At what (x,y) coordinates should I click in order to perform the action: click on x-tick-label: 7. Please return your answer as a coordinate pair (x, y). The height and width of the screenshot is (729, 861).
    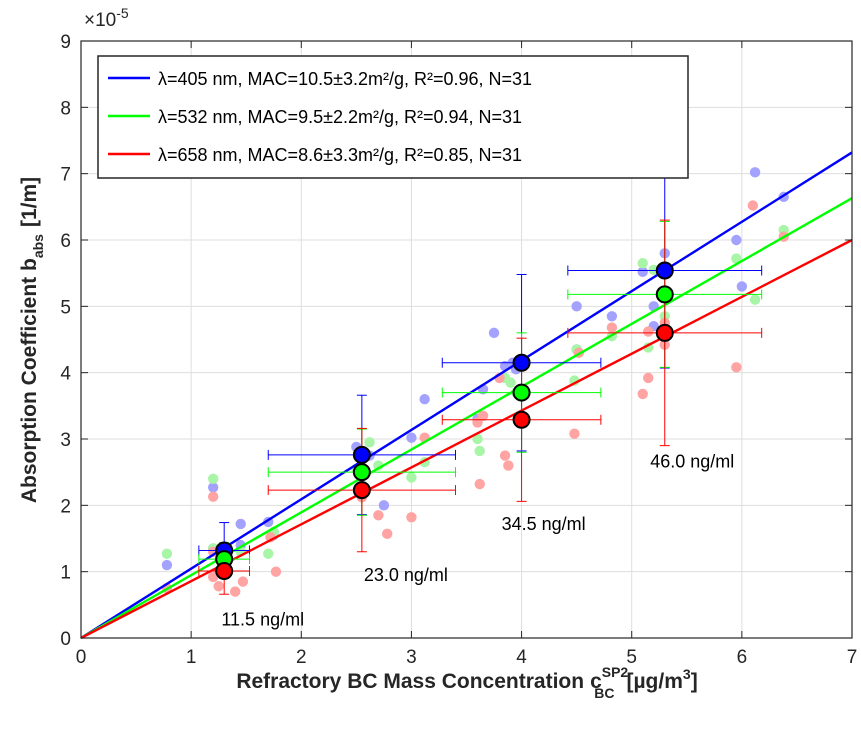
    Looking at the image, I should click on (852, 657).